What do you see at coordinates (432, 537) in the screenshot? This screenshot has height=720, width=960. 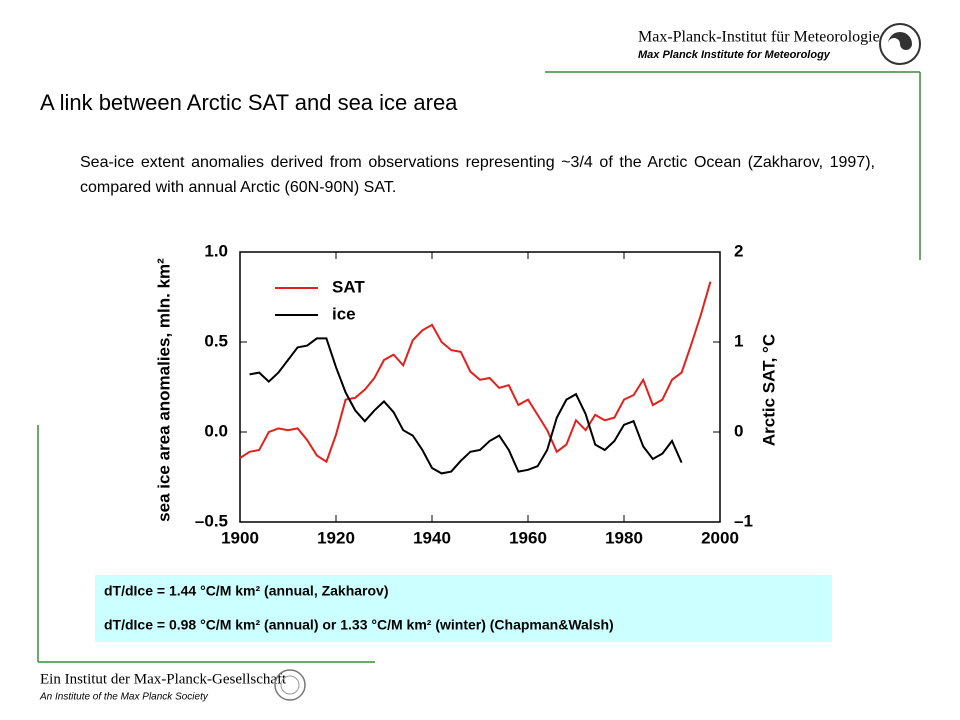 I see `x-tick-label: 1940` at bounding box center [432, 537].